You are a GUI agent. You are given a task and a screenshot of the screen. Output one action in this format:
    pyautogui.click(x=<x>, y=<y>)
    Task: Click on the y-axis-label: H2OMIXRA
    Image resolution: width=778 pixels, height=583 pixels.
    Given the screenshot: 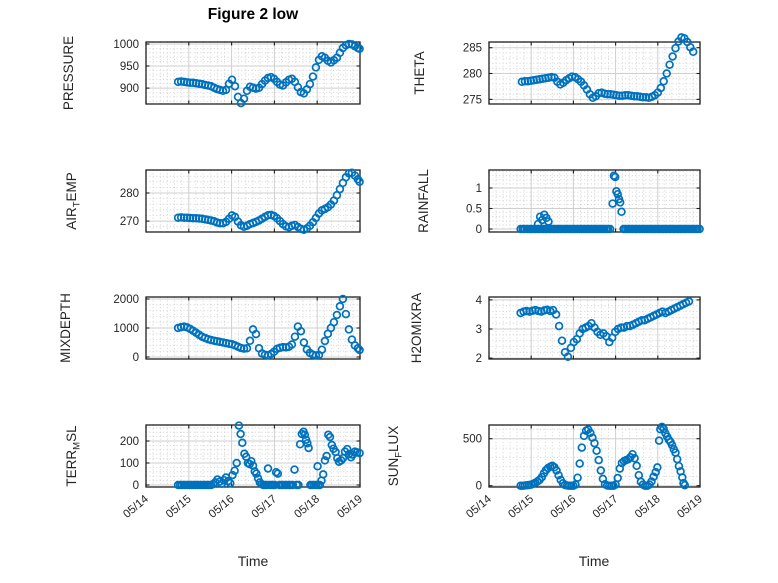 What is the action you would take?
    pyautogui.click(x=416, y=328)
    